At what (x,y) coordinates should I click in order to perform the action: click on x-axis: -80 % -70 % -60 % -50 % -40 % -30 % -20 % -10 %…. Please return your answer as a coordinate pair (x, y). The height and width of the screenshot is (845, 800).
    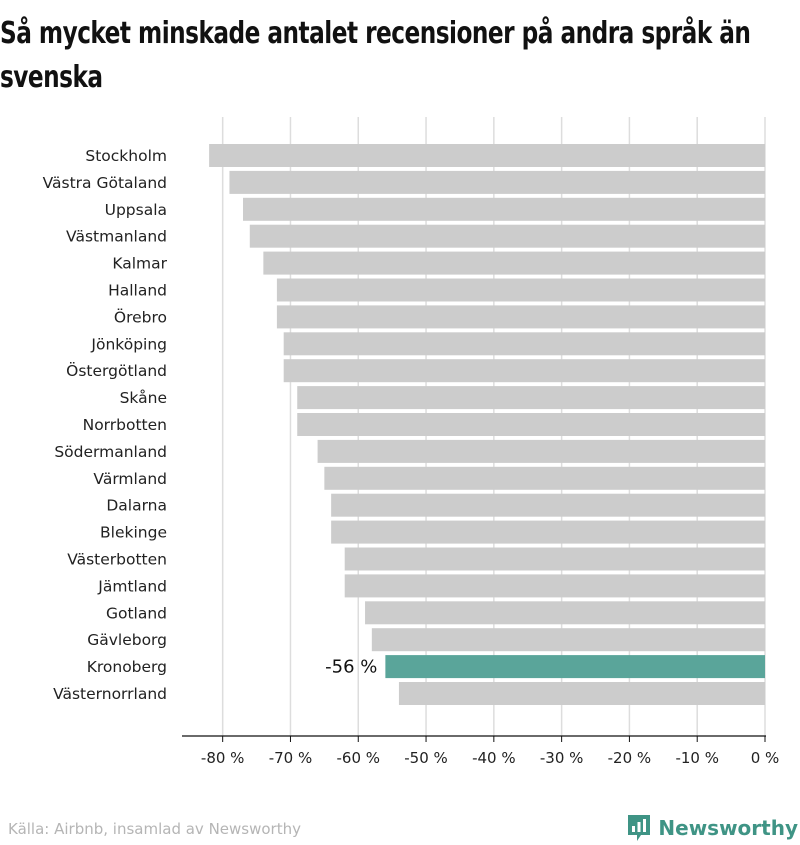
    Looking at the image, I should click on (481, 751).